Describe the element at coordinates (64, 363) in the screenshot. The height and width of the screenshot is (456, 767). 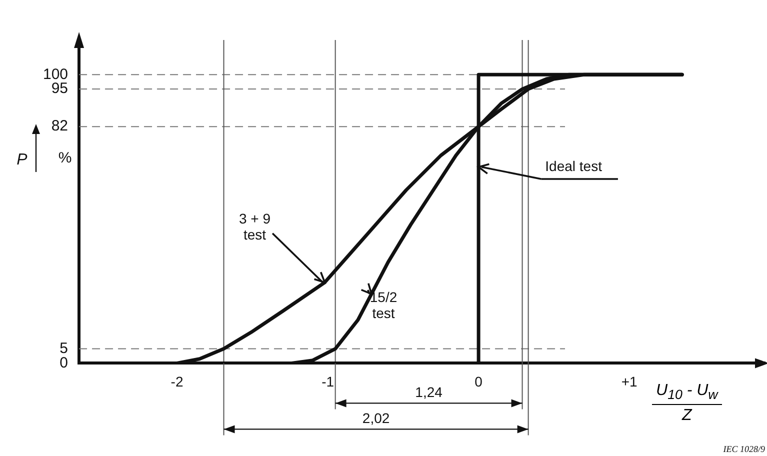
I see `y-tick-label: 0` at that location.